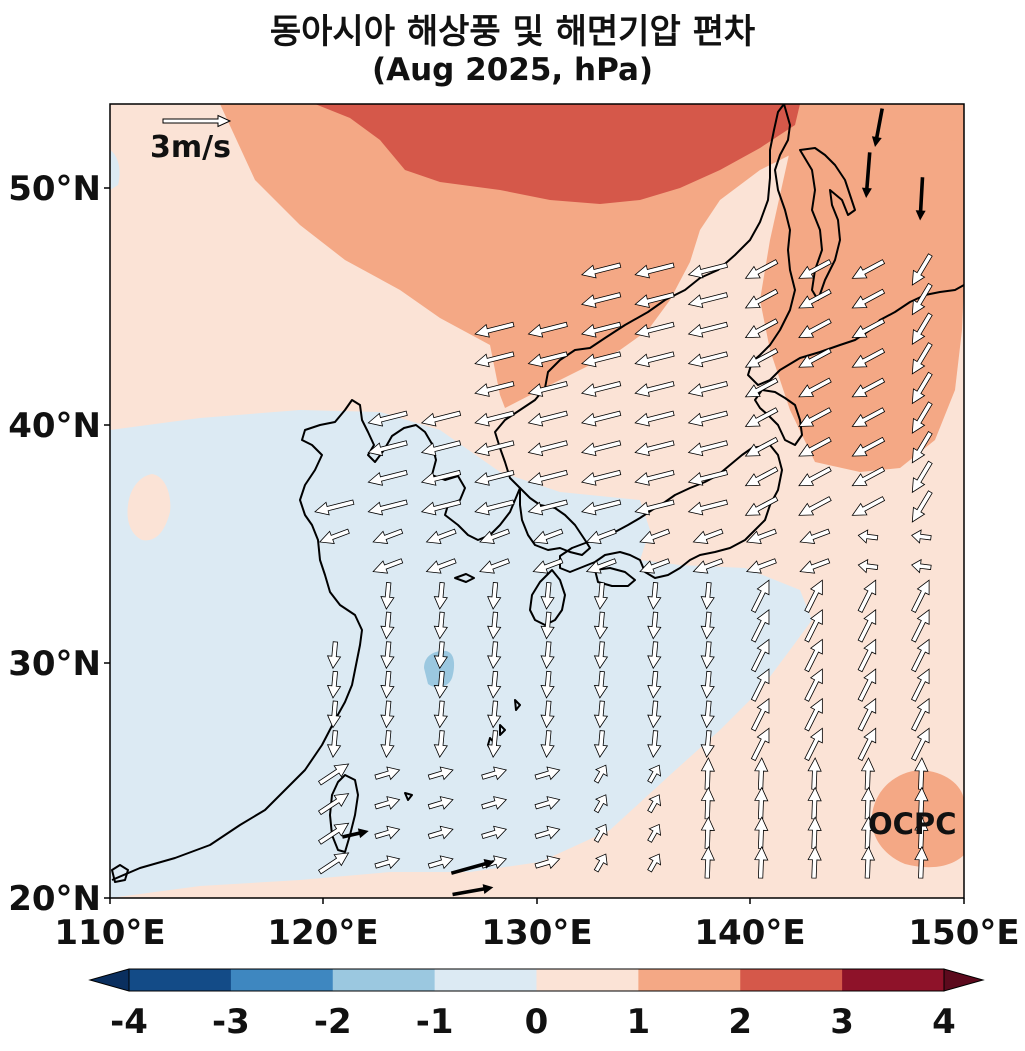 This screenshot has height=1051, width=1025. I want to click on lon-tick-130e: 130°E, so click(536, 933).